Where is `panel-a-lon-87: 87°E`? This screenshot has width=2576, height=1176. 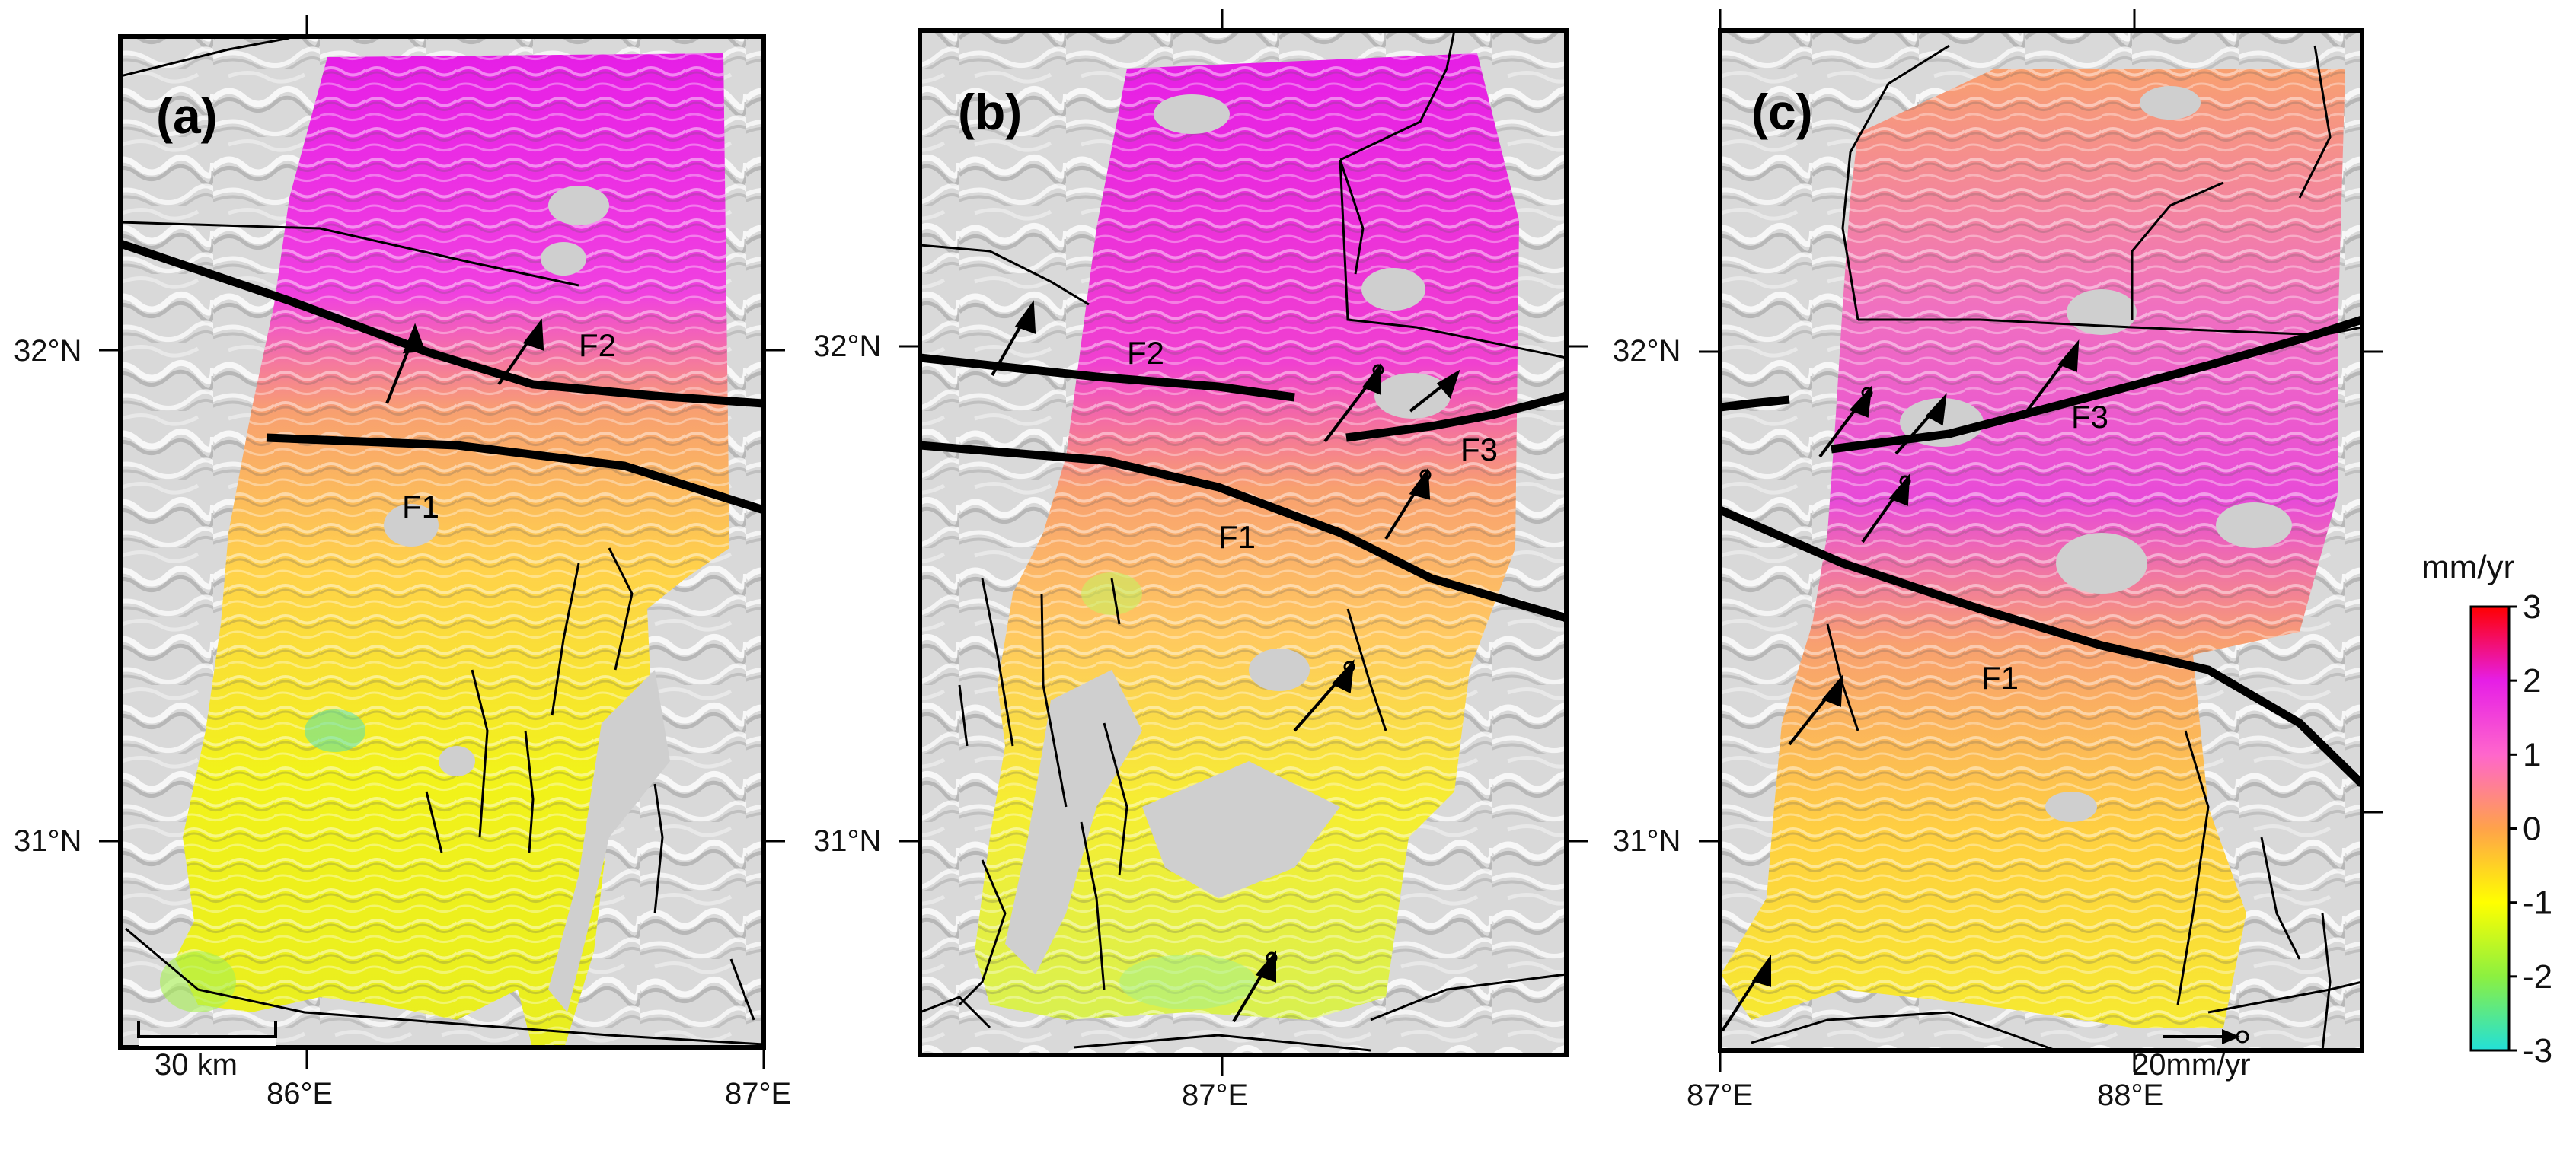
panel-a-lon-87: 87°E is located at coordinates (758, 1094).